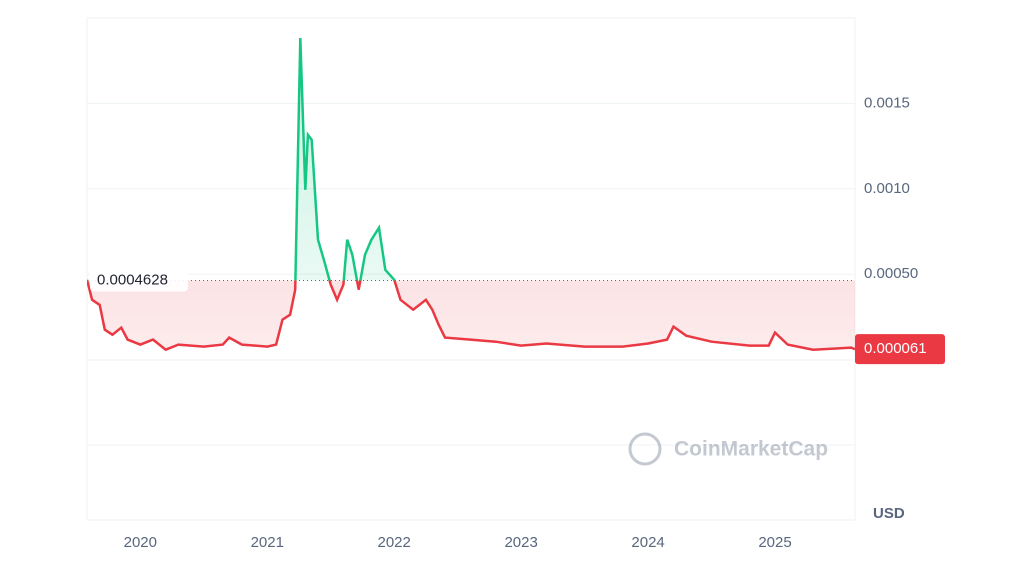 This screenshot has width=1024, height=581. What do you see at coordinates (132, 280) in the screenshot?
I see `reference-label: 0.0004628` at bounding box center [132, 280].